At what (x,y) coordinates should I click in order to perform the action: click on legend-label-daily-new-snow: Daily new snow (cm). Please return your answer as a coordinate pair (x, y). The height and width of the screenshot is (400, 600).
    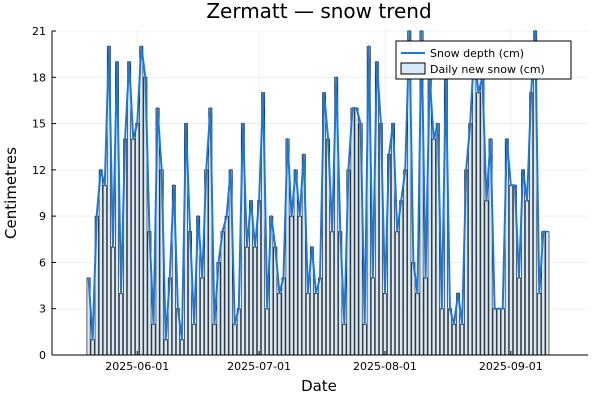
    Looking at the image, I should click on (487, 69).